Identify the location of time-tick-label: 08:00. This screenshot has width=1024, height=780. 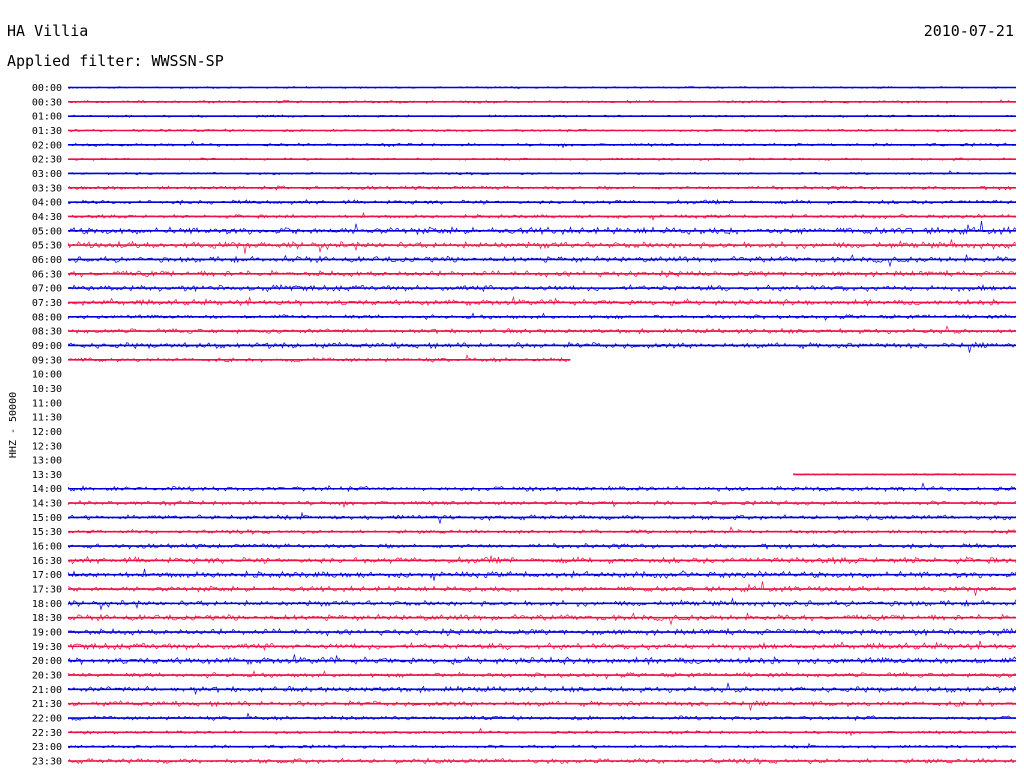
(47, 317).